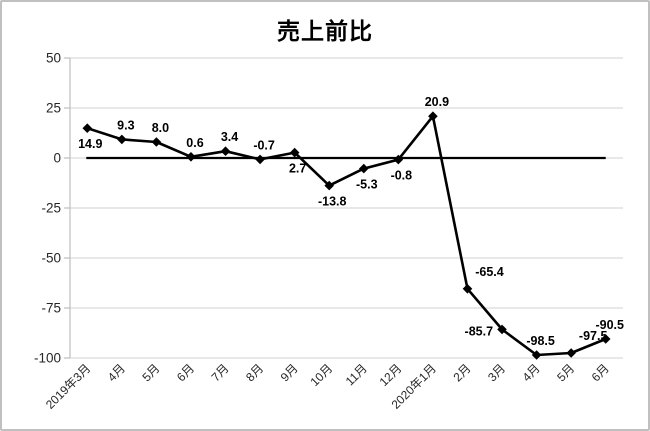  What do you see at coordinates (437, 102) in the screenshot?
I see `data-label: 20.9` at bounding box center [437, 102].